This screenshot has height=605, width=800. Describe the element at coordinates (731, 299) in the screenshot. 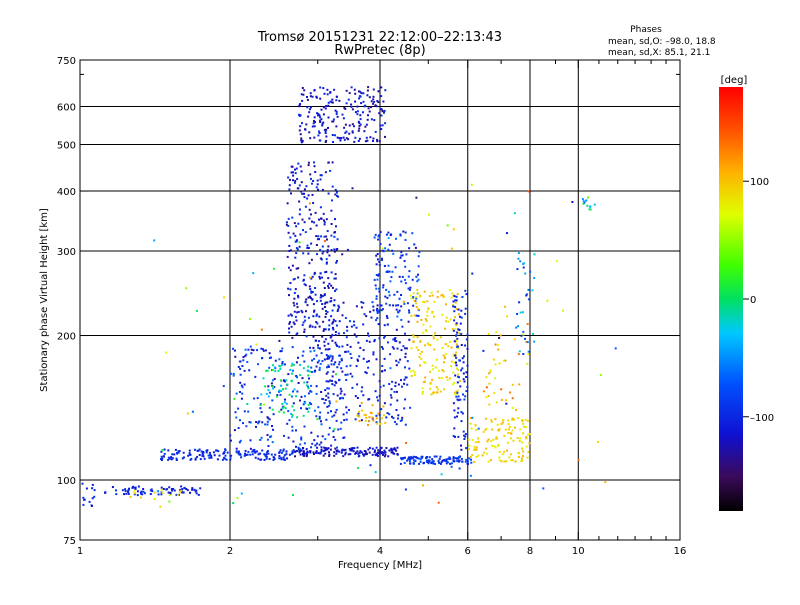

I see `colorbar` at that location.